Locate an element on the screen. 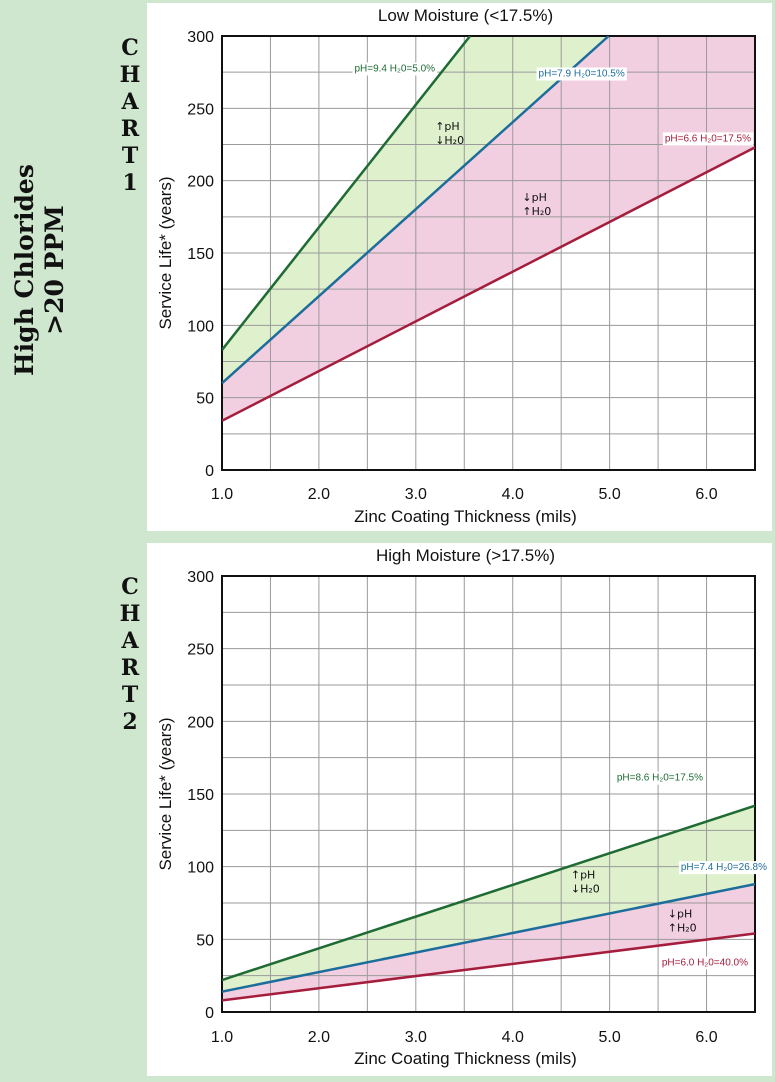 The height and width of the screenshot is (1082, 775). region-mid-low is located at coordinates (488, 942).